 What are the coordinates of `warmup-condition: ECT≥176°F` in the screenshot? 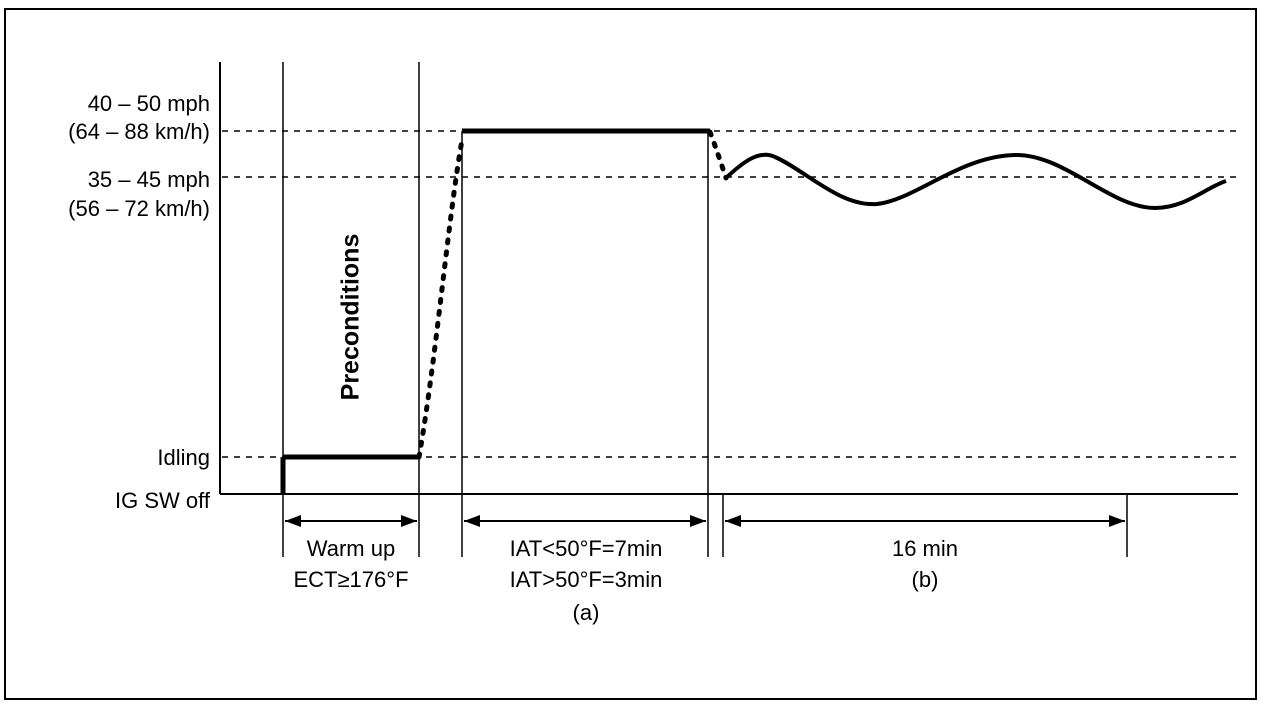 It's located at (351, 579).